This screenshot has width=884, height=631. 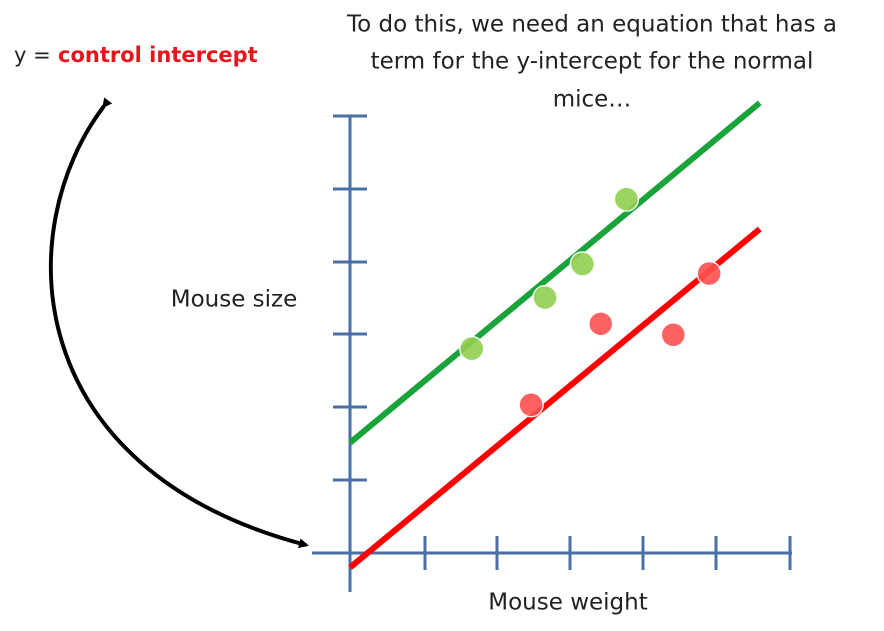 What do you see at coordinates (592, 62) in the screenshot?
I see `title-line: term for the y-intercept for the normal` at bounding box center [592, 62].